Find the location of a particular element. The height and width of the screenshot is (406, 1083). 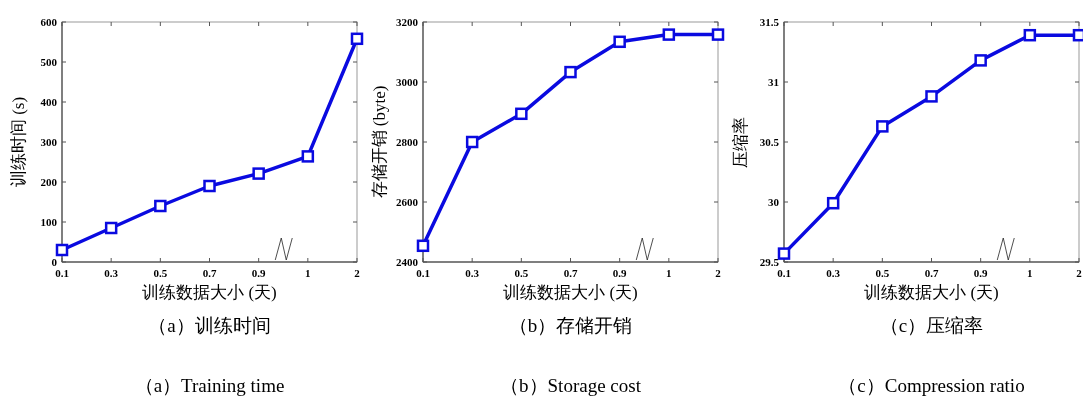

y-tick-label: 30 is located at coordinates (774, 201).